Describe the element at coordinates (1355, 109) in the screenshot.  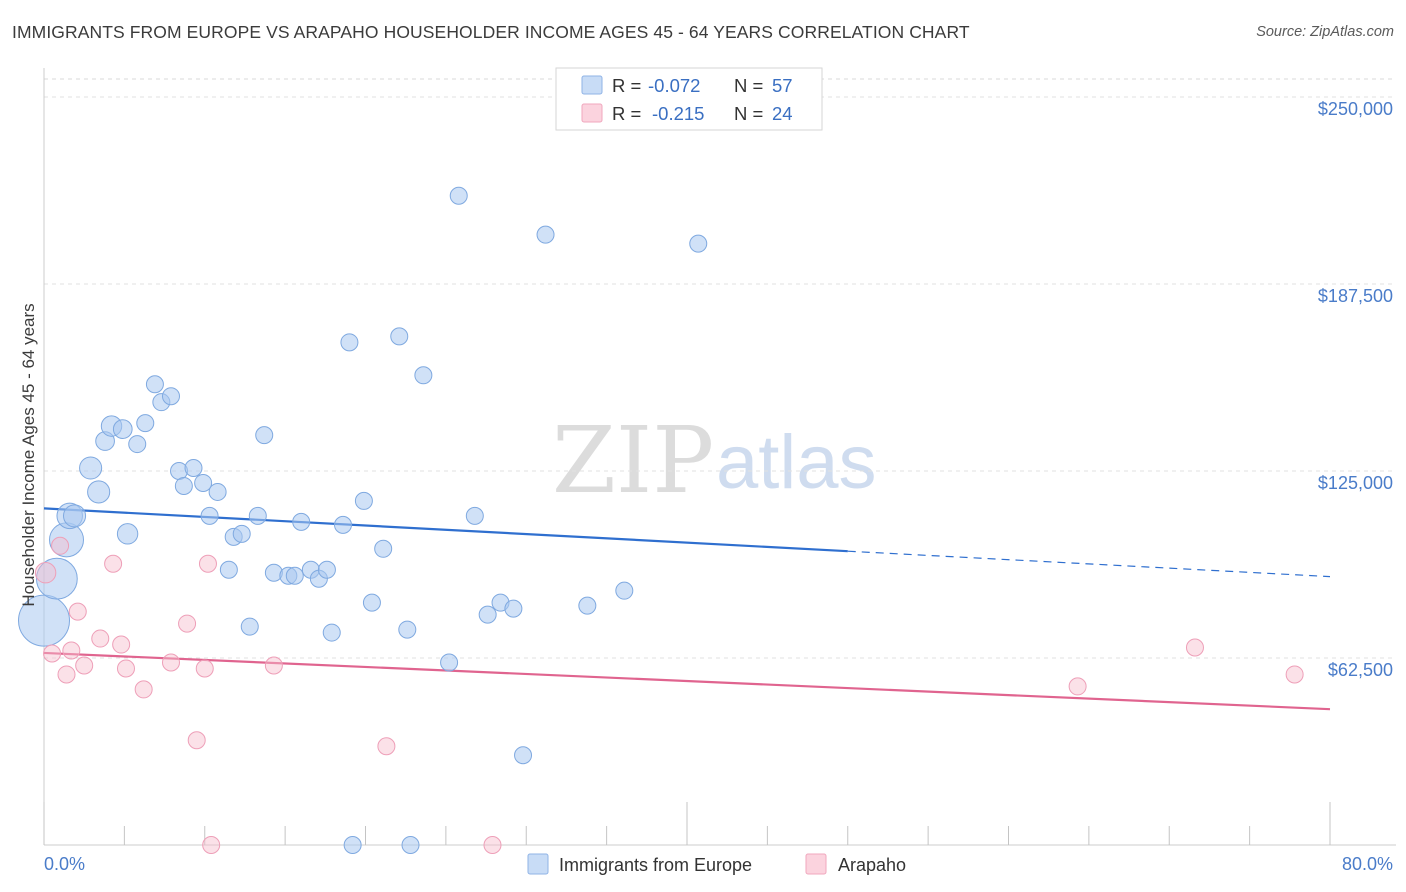
I see `y-tick-label: $250,000` at that location.